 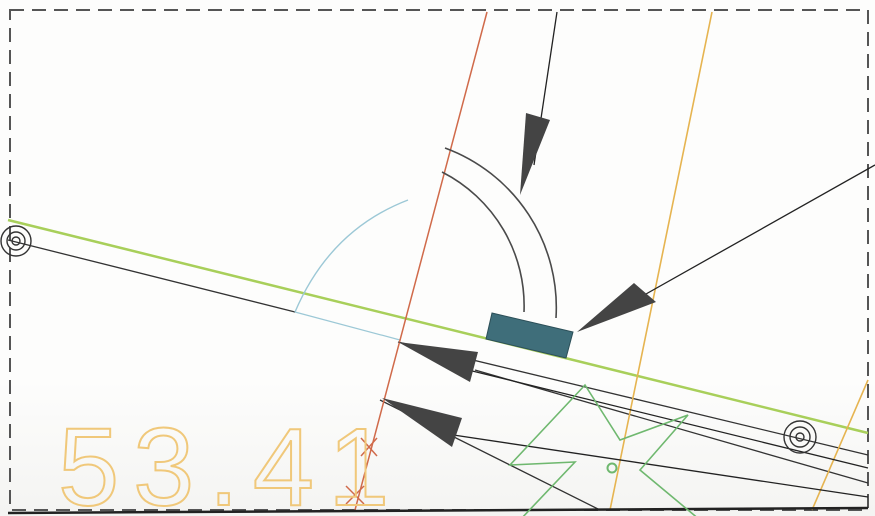 What do you see at coordinates (347, 326) in the screenshot?
I see `light-line-segment` at bounding box center [347, 326].